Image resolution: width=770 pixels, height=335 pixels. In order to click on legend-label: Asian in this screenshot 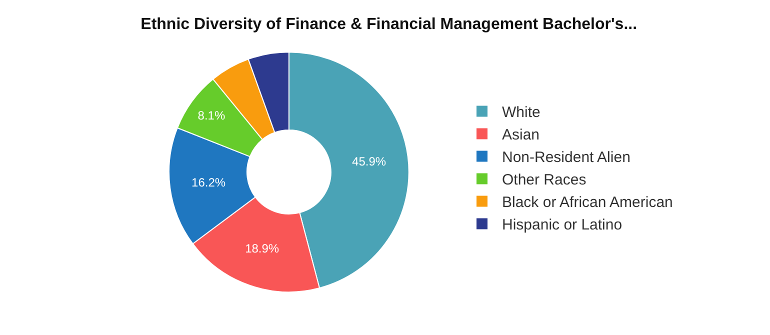, I will do `click(521, 135)`.